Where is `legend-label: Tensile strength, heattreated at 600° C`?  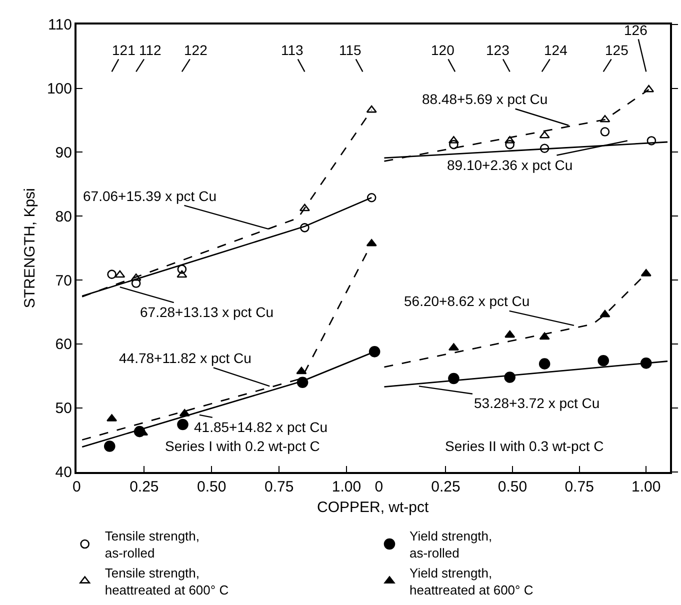 legend-label: Tensile strength, heattreated at 600° C is located at coordinates (166, 581).